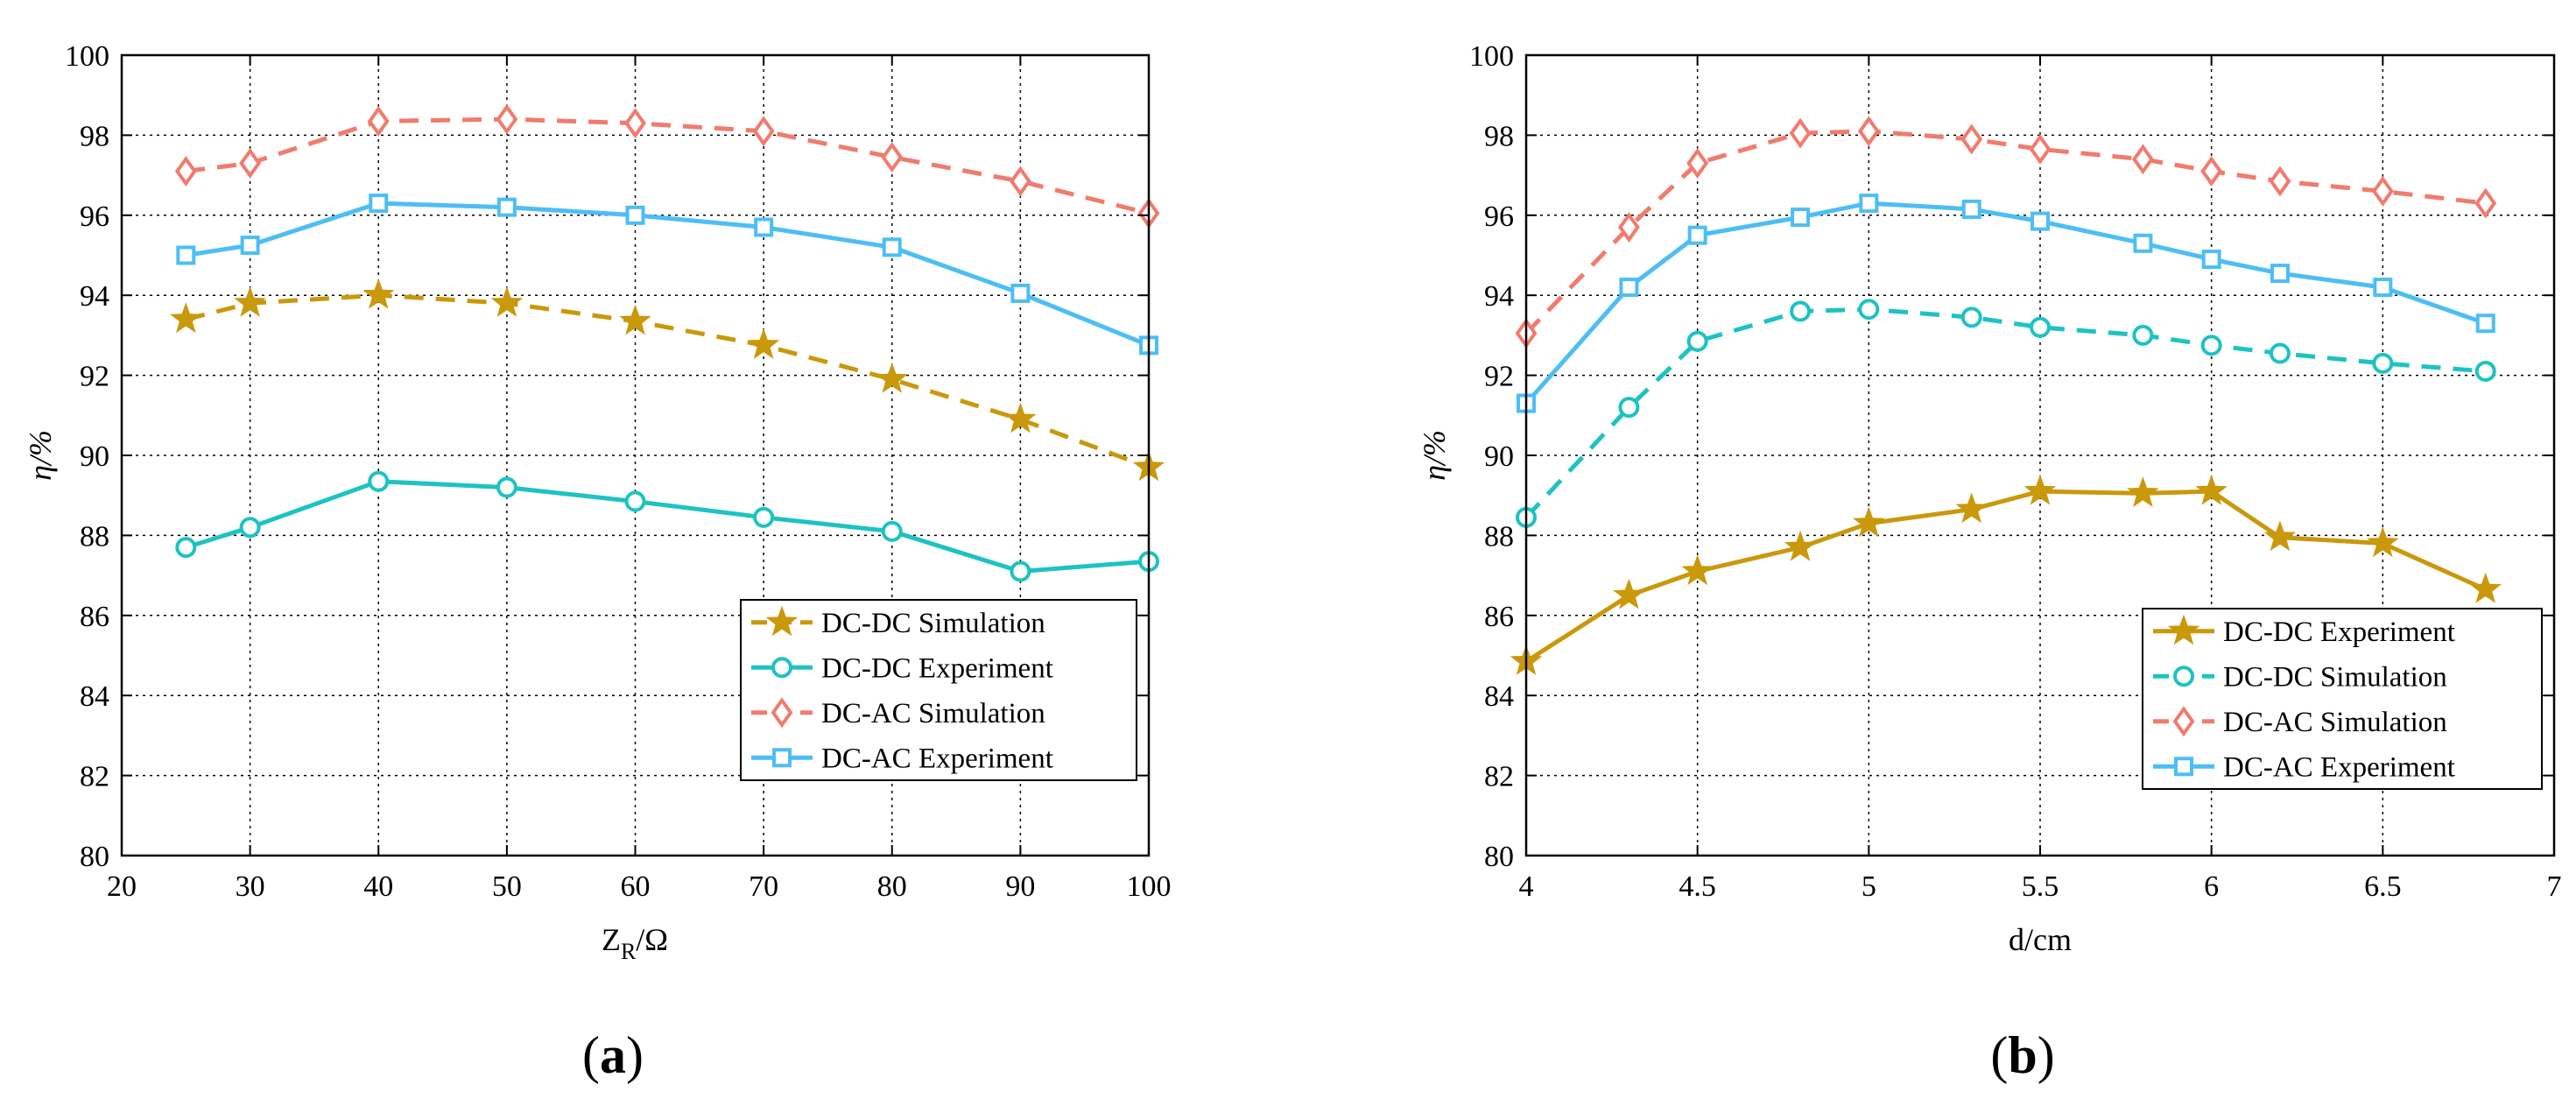 The width and height of the screenshot is (2576, 1099). I want to click on panel-b-x-tick-label: 4.5, so click(1697, 886).